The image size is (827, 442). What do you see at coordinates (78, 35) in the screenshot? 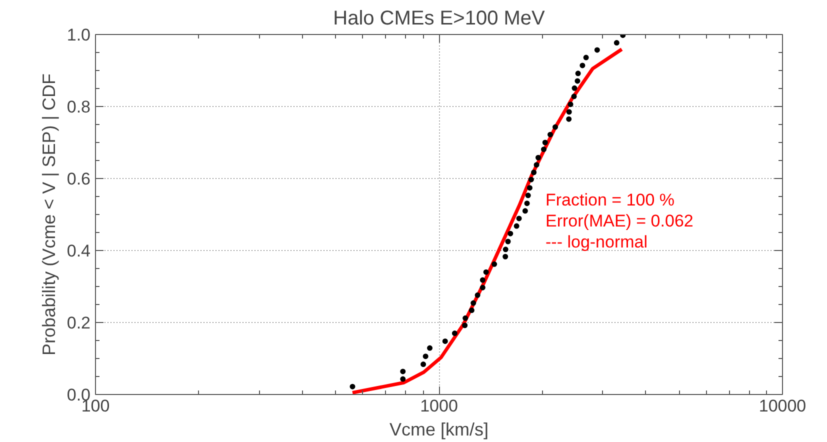
I see `y-tick-label: 1.0` at bounding box center [78, 35].